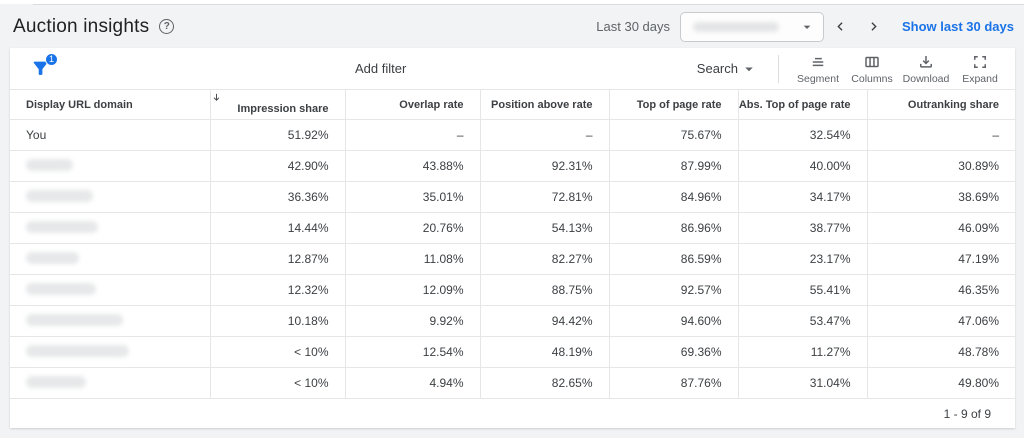 This screenshot has height=438, width=1024. Describe the element at coordinates (752, 26) in the screenshot. I see `date-range-dropdown` at that location.